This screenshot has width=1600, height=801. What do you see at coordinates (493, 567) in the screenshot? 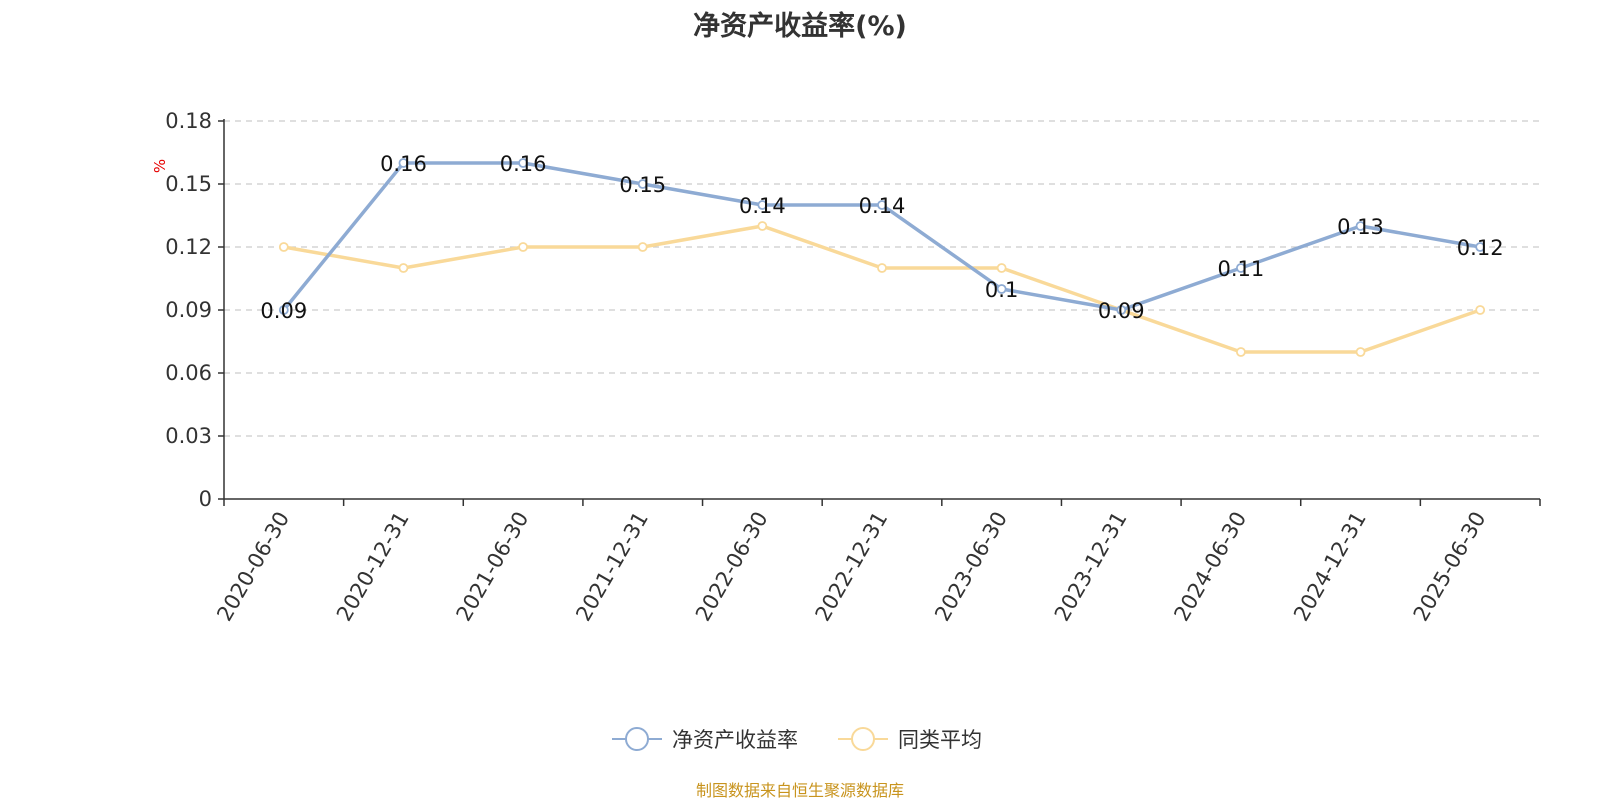
I see `x-tick-label: 2021-06-30` at bounding box center [493, 567].